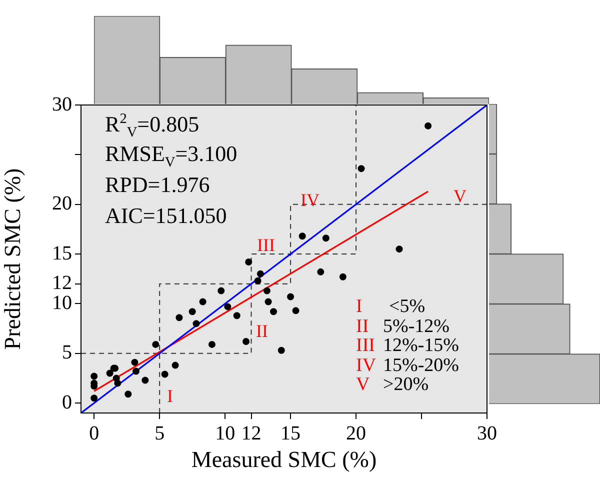  Describe the element at coordinates (62, 104) in the screenshot. I see `y-tick-label: 30` at that location.